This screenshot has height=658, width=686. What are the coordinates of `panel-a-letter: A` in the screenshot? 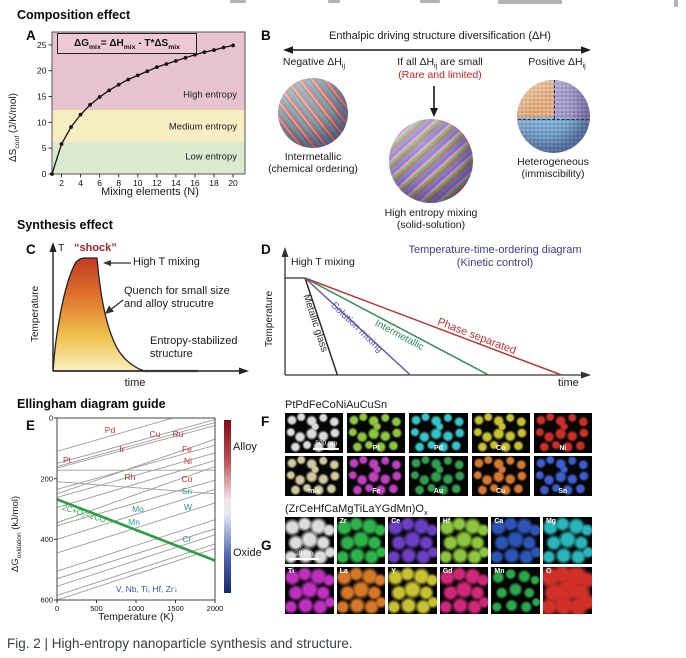 It's located at (31, 35).